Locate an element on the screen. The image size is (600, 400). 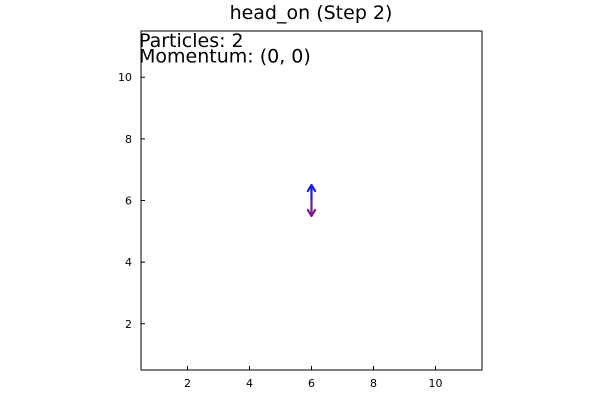
y-tick-label: 8 is located at coordinates (128, 139).